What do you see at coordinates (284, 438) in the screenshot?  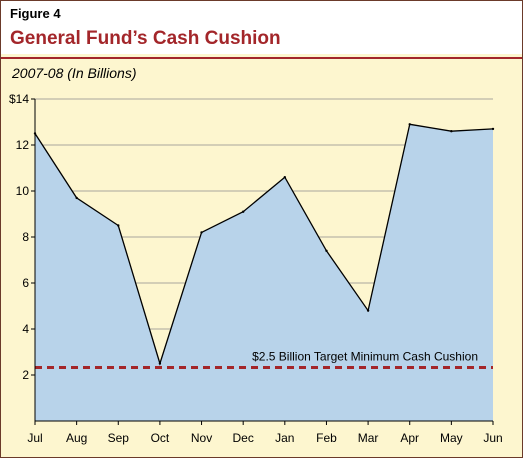 I see `x-tick-label-jan: Jan` at bounding box center [284, 438].